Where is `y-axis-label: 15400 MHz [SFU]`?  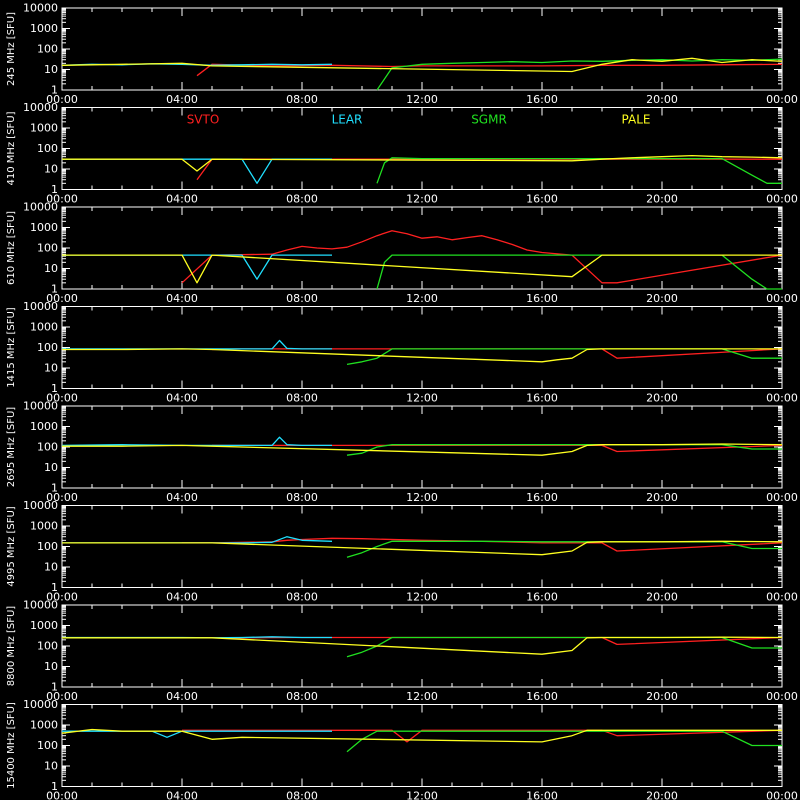 y-axis-label: 15400 MHz [SFU] is located at coordinates (11, 745).